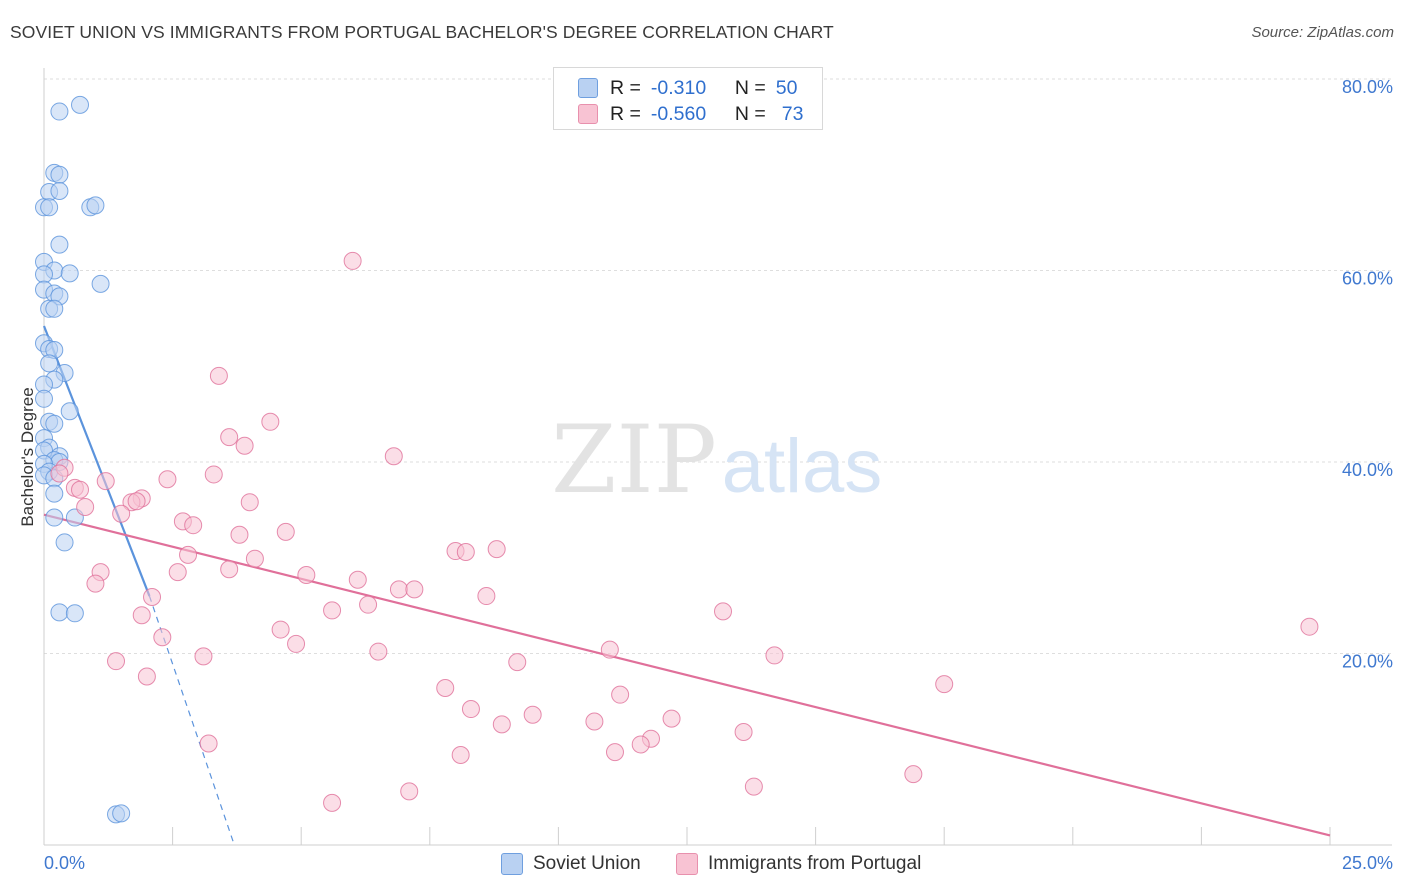 The image size is (1406, 892). What do you see at coordinates (1367, 279) in the screenshot?
I see `y-tick-label: 60.0%` at bounding box center [1367, 279].